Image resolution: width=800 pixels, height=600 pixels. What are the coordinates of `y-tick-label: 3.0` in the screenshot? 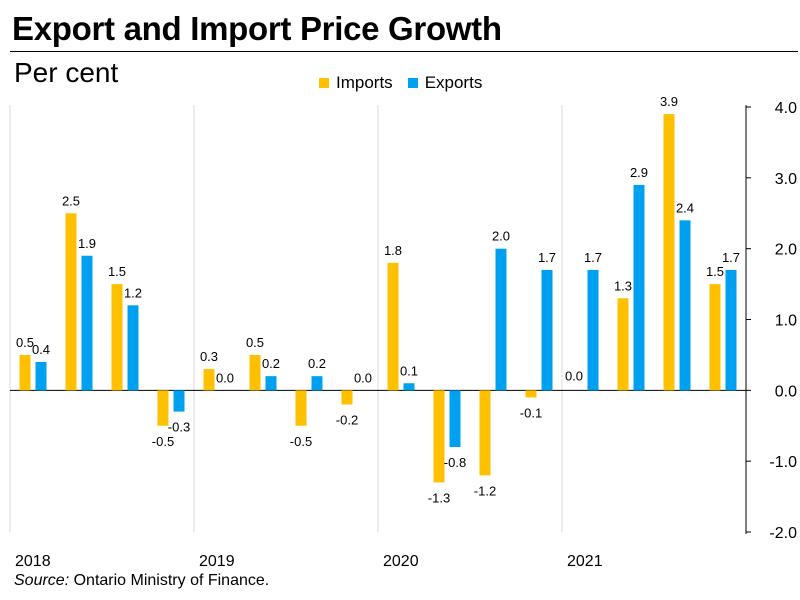 It's located at (786, 179).